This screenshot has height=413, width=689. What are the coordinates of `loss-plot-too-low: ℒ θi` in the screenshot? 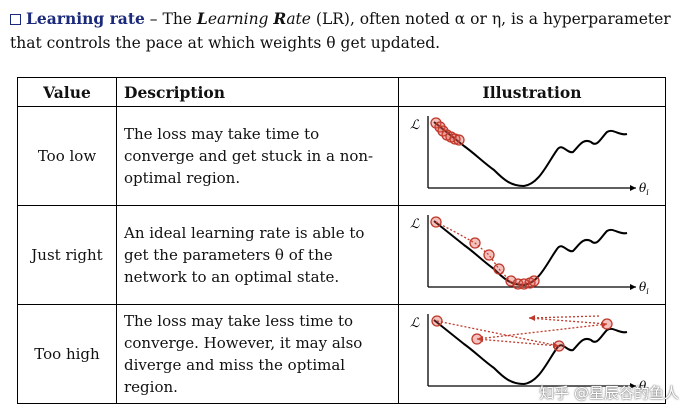 It's located at (529, 156).